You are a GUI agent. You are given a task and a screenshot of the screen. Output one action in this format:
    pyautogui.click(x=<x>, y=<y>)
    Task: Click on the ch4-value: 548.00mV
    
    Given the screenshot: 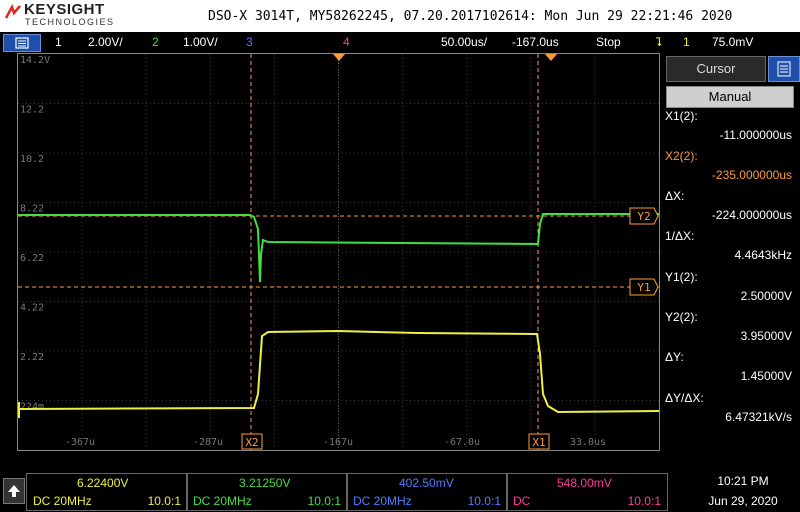 What is the action you would take?
    pyautogui.click(x=584, y=483)
    